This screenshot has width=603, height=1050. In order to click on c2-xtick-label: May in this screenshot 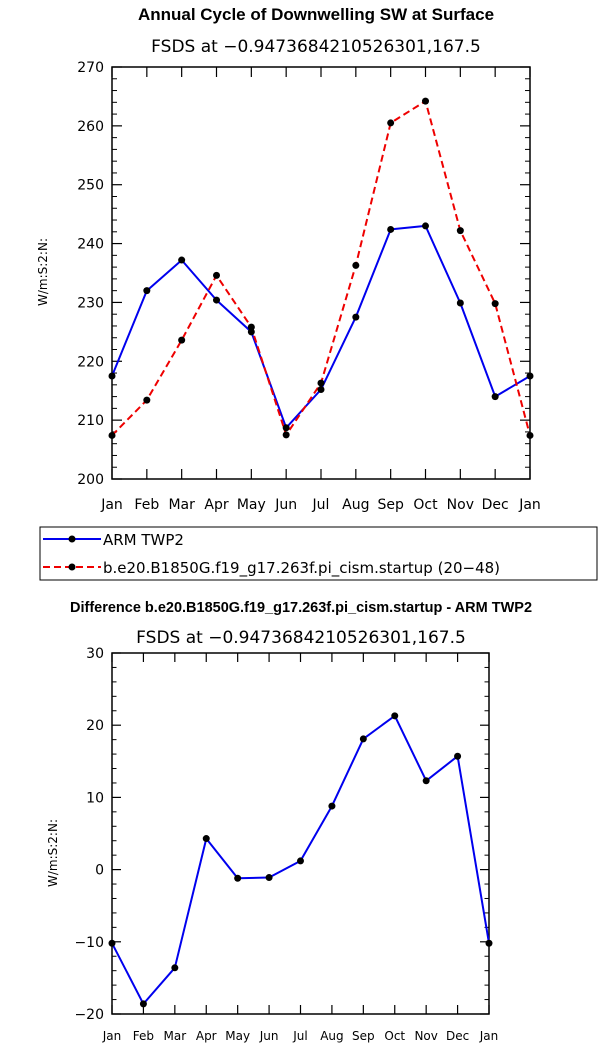, I will do `click(237, 1036)`.